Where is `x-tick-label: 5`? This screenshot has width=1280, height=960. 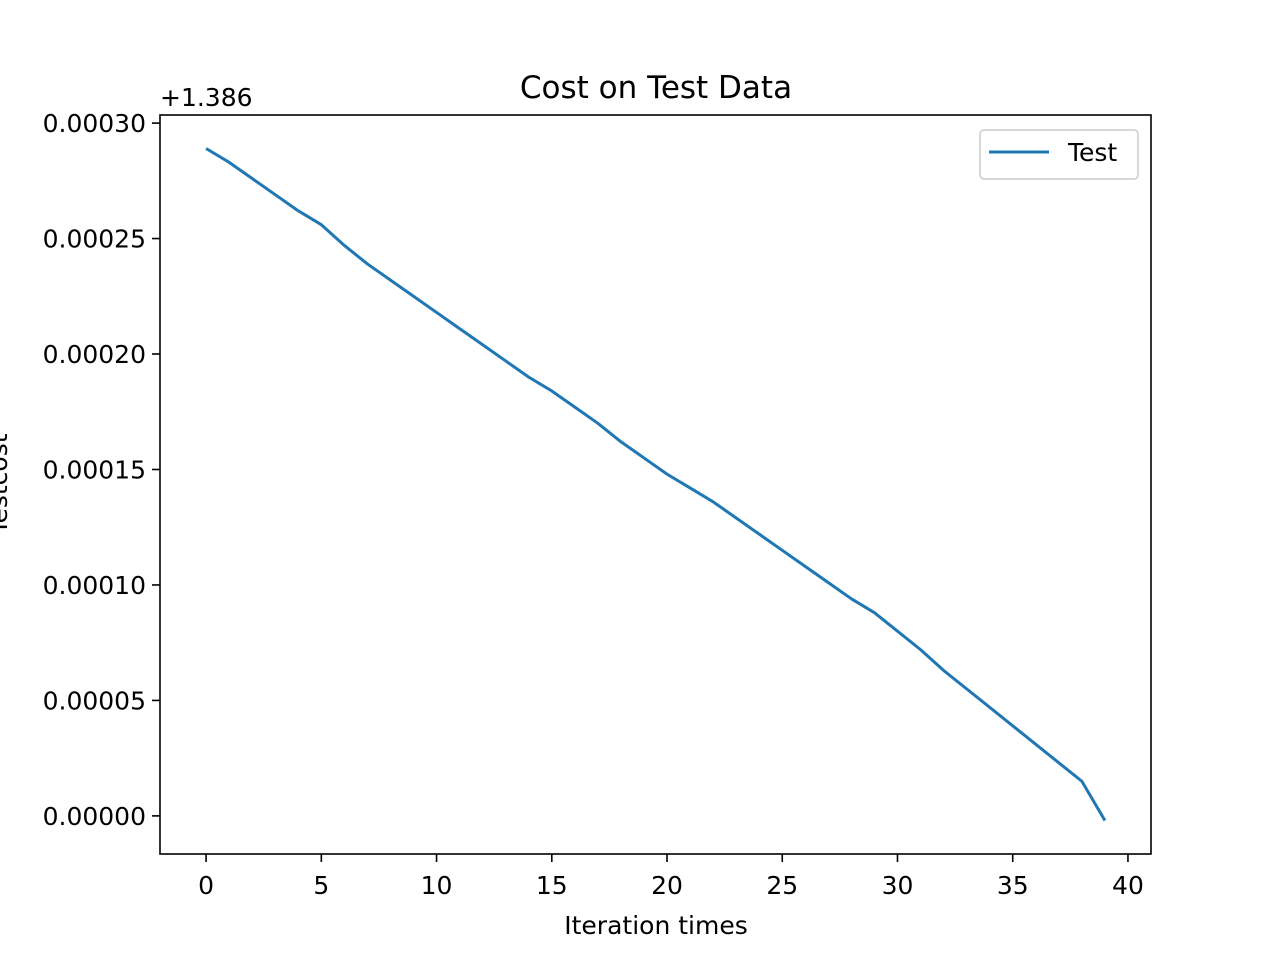
x-tick-label: 5 is located at coordinates (321, 885).